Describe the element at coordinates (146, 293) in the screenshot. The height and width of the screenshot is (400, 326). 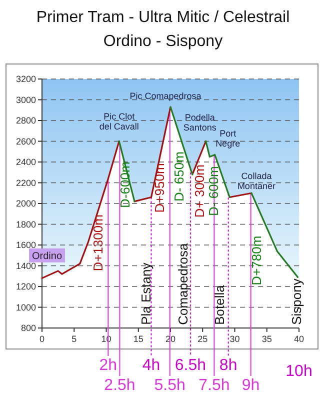
I see `annotation: Pla Estany` at that location.